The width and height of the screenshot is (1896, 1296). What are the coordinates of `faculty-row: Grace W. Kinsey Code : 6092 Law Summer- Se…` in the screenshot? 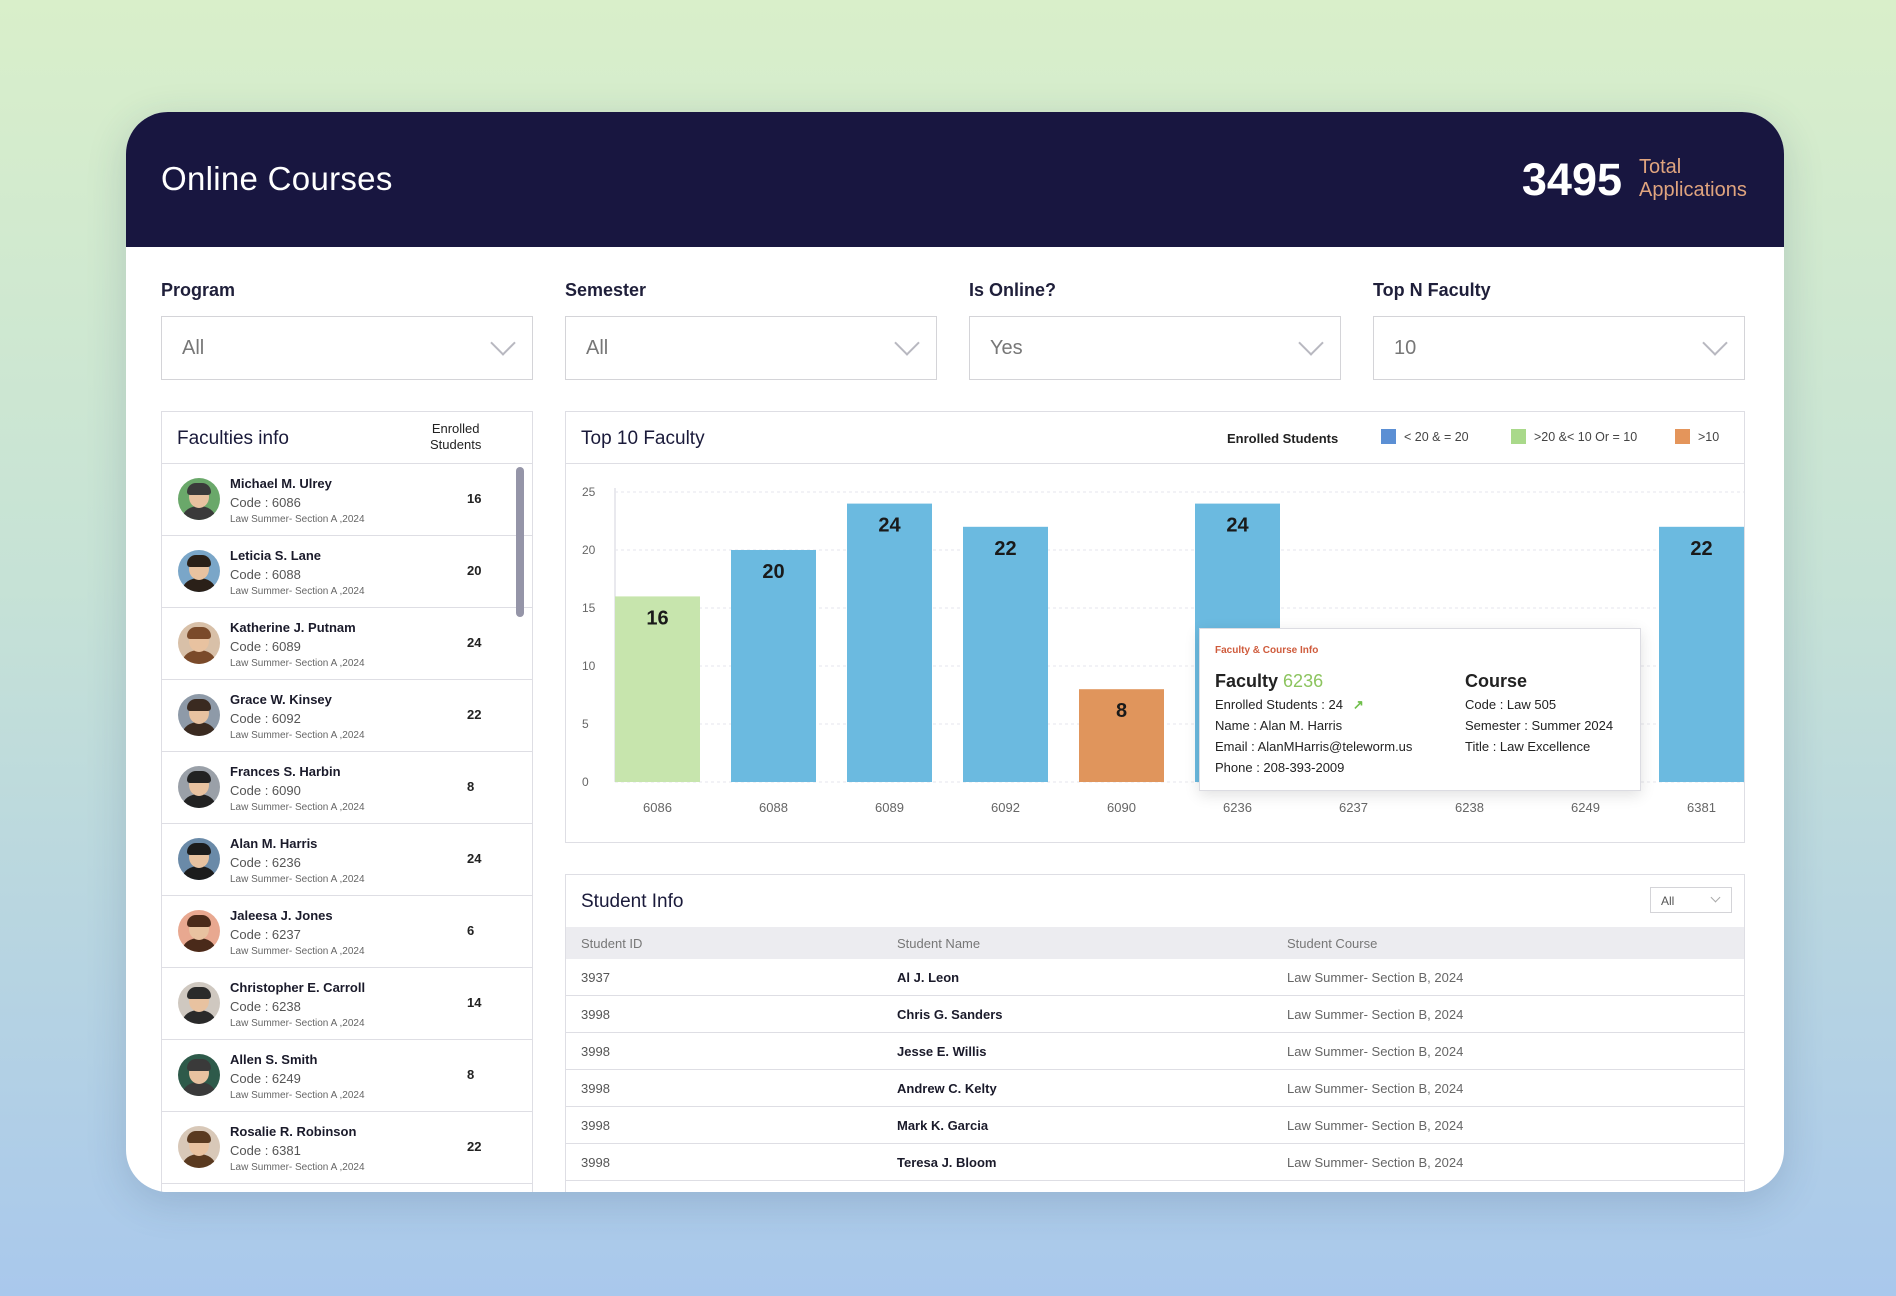 It's located at (347, 716).